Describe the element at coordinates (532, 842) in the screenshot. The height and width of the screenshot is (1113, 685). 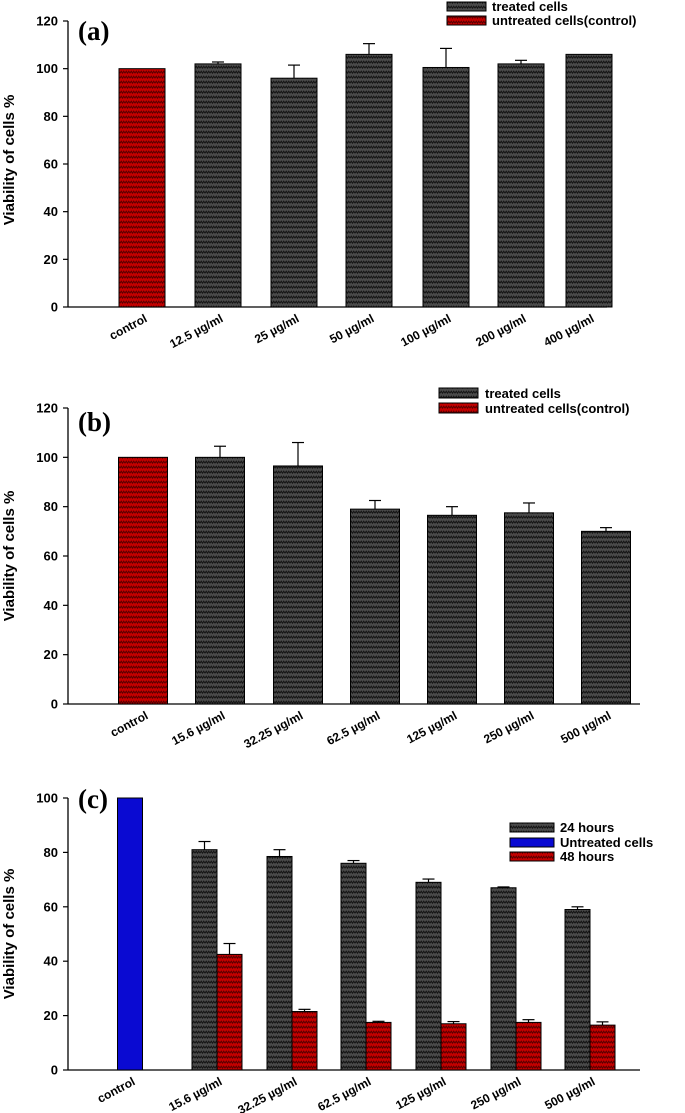
I see `legend-swatch-untreated` at that location.